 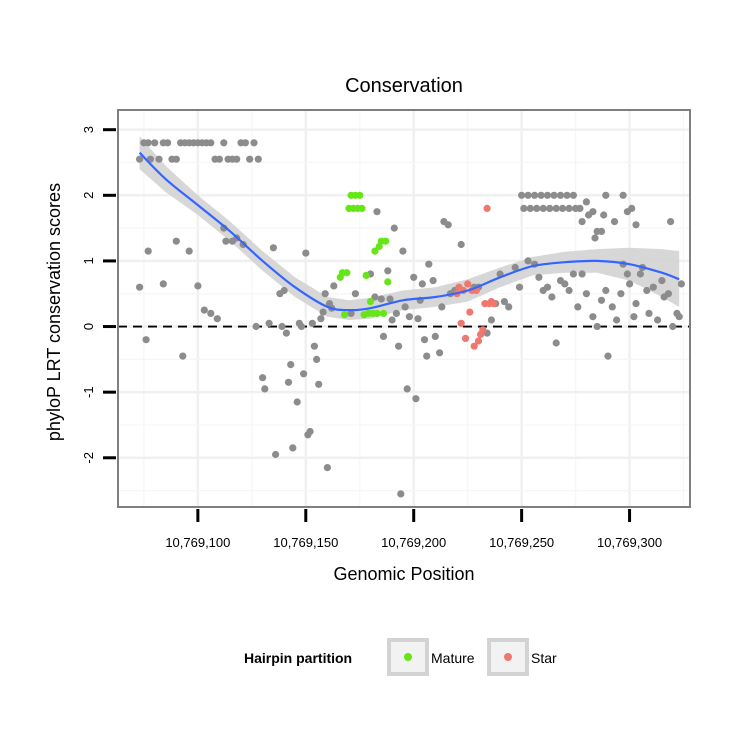 I want to click on legend-item-mature: Mature, so click(x=431, y=657).